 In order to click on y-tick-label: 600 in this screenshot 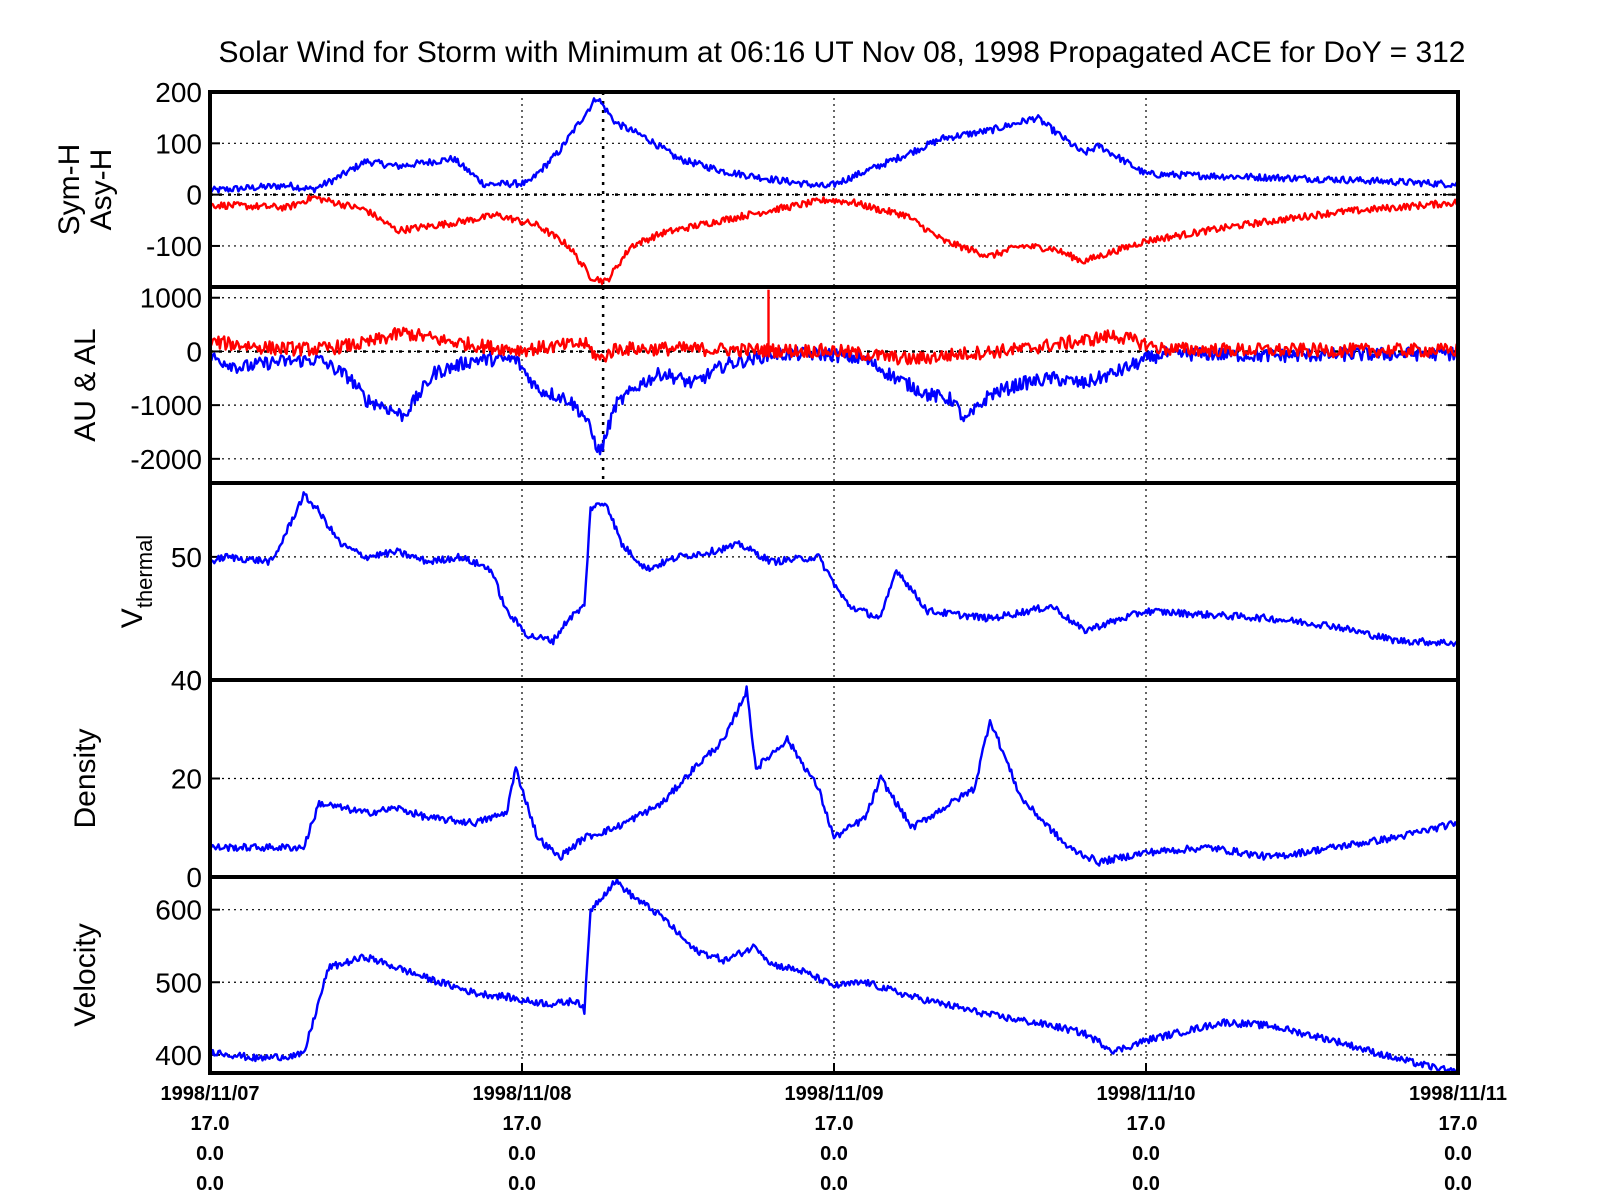, I will do `click(178, 910)`.